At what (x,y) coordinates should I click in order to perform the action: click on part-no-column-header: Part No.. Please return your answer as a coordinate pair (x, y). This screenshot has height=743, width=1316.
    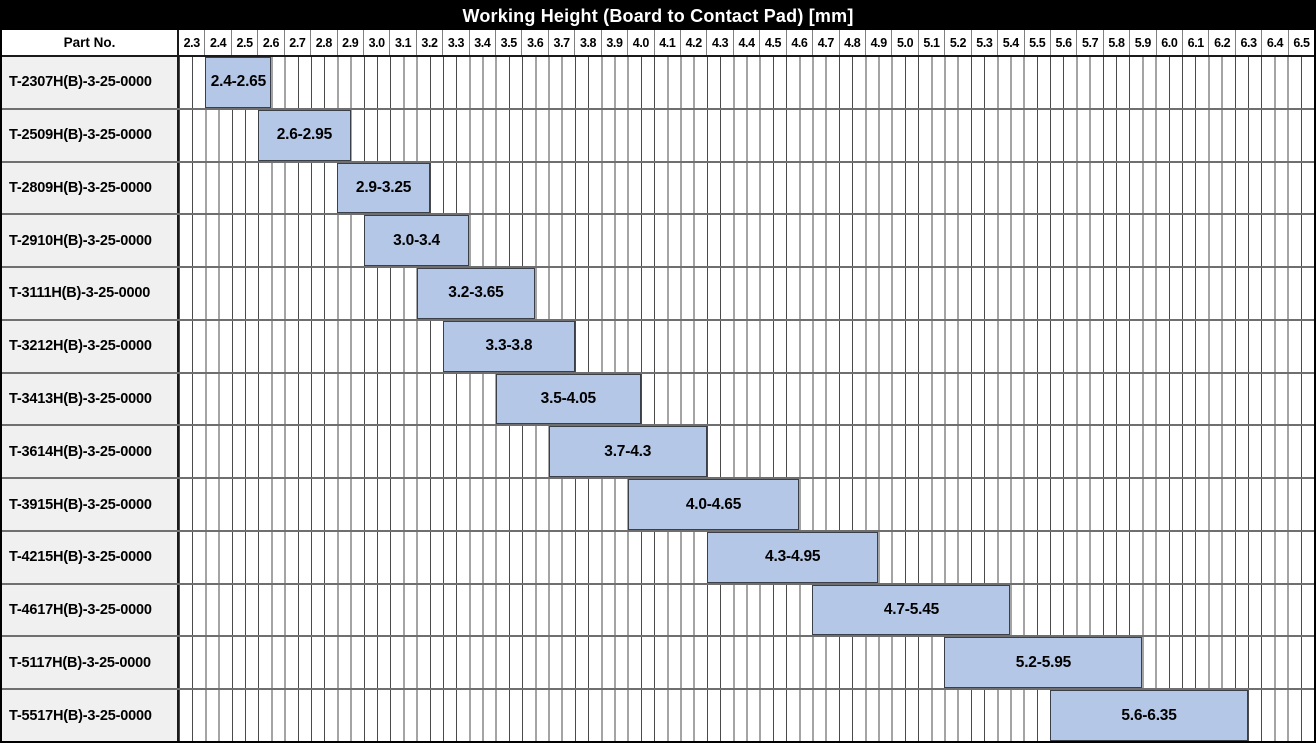
    Looking at the image, I should click on (90, 42).